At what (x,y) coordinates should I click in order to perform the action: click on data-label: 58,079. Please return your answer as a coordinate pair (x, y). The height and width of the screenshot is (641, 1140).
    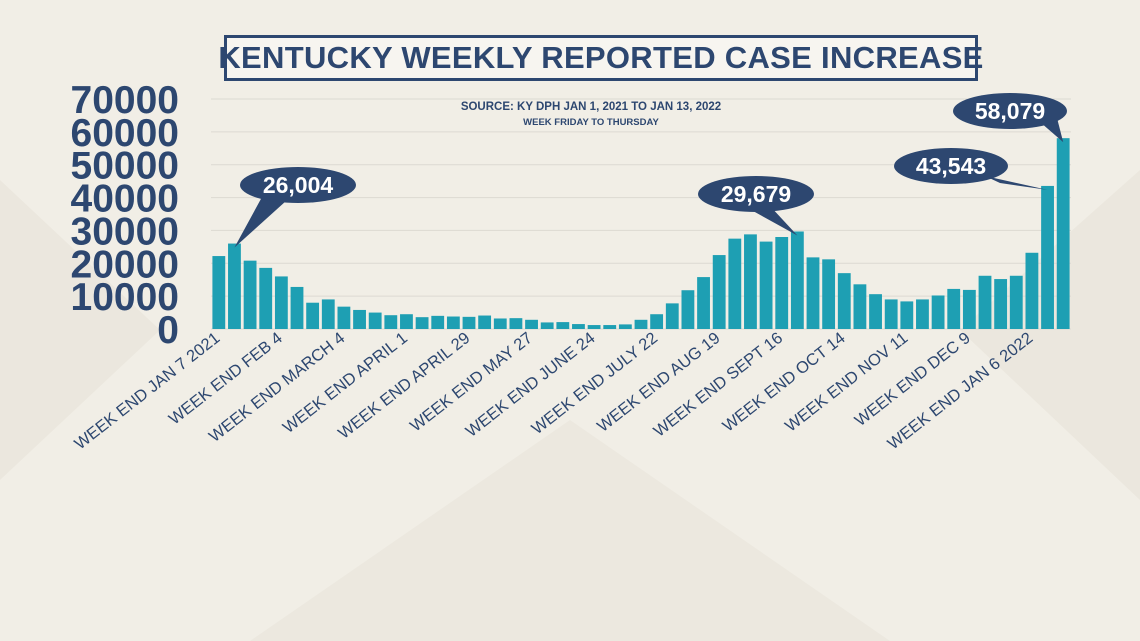
    Looking at the image, I should click on (1010, 111).